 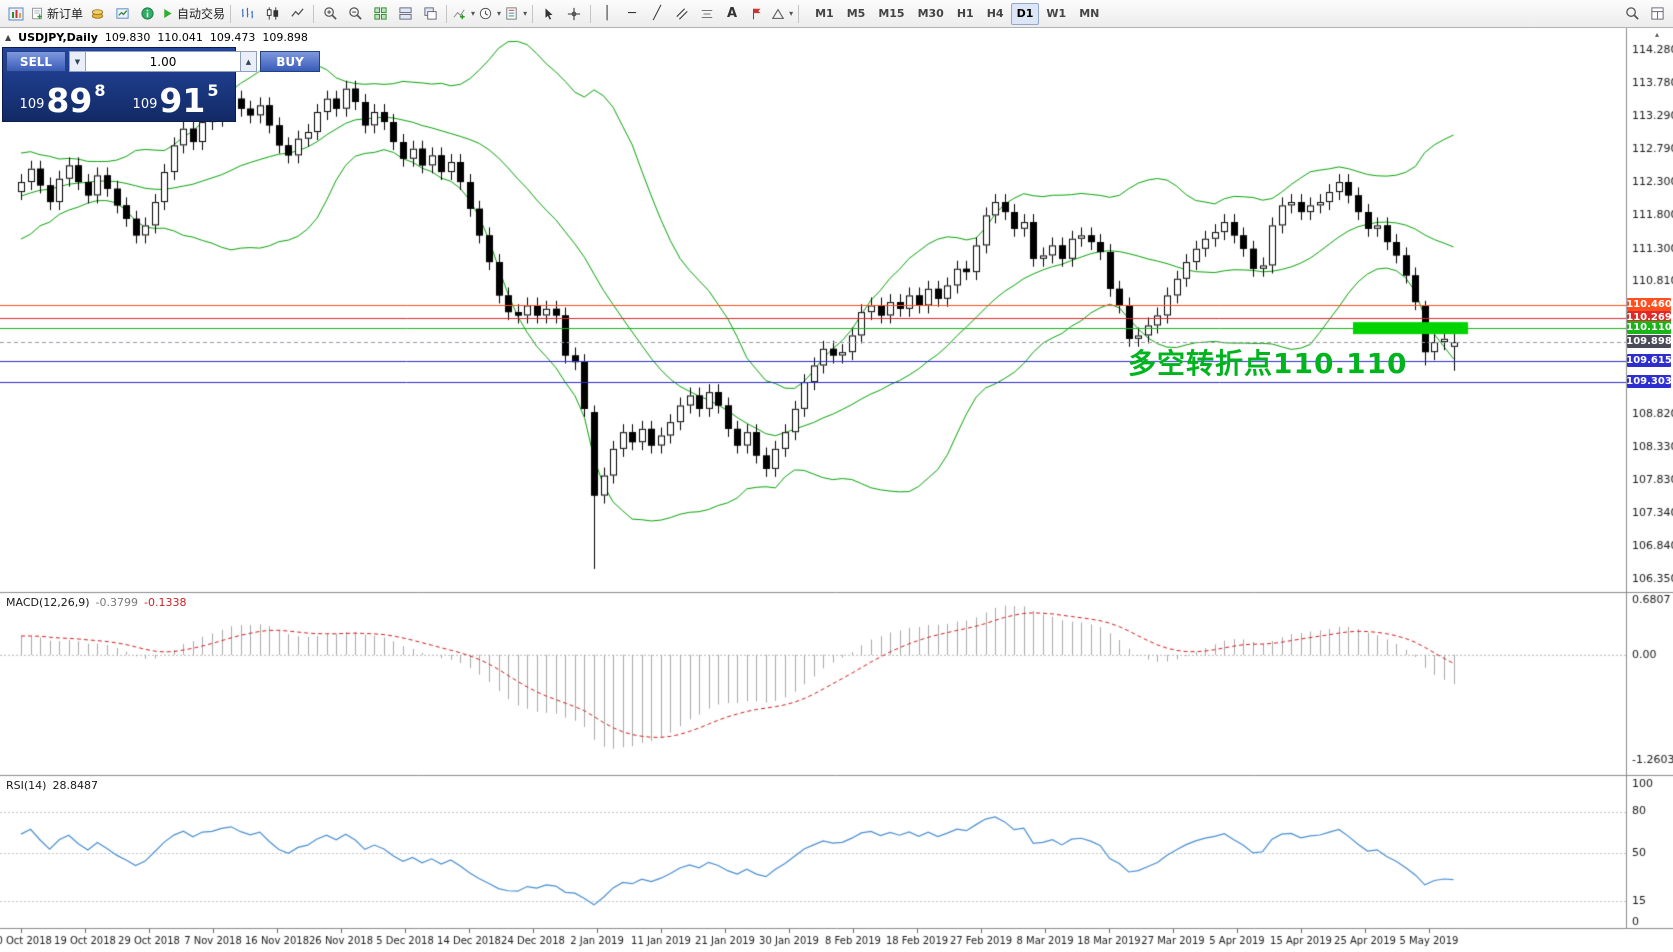 I want to click on line-chart-button, so click(x=297, y=14).